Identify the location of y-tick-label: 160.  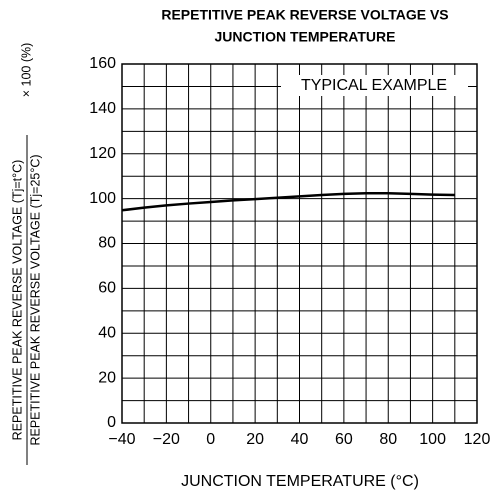
(102, 63).